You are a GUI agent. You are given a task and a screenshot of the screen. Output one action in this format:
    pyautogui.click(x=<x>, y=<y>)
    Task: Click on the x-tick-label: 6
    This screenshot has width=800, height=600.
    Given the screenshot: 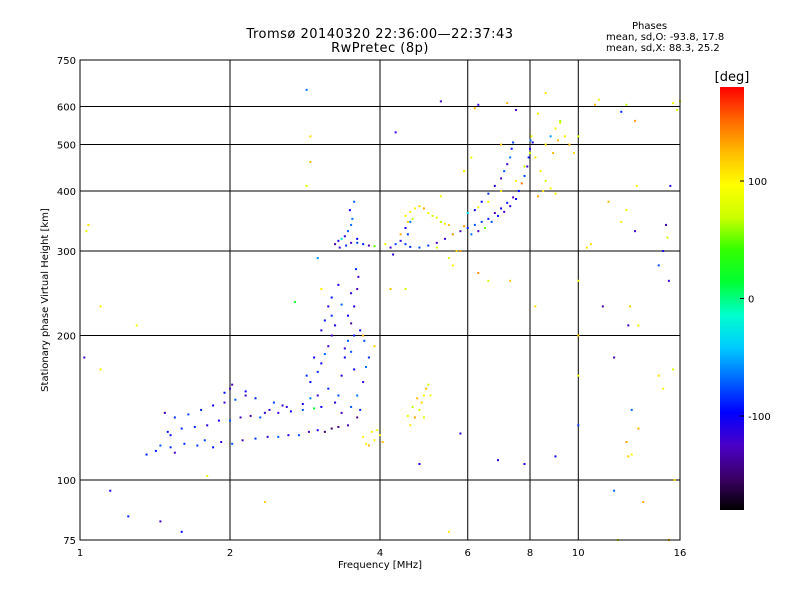 What is the action you would take?
    pyautogui.click(x=468, y=553)
    